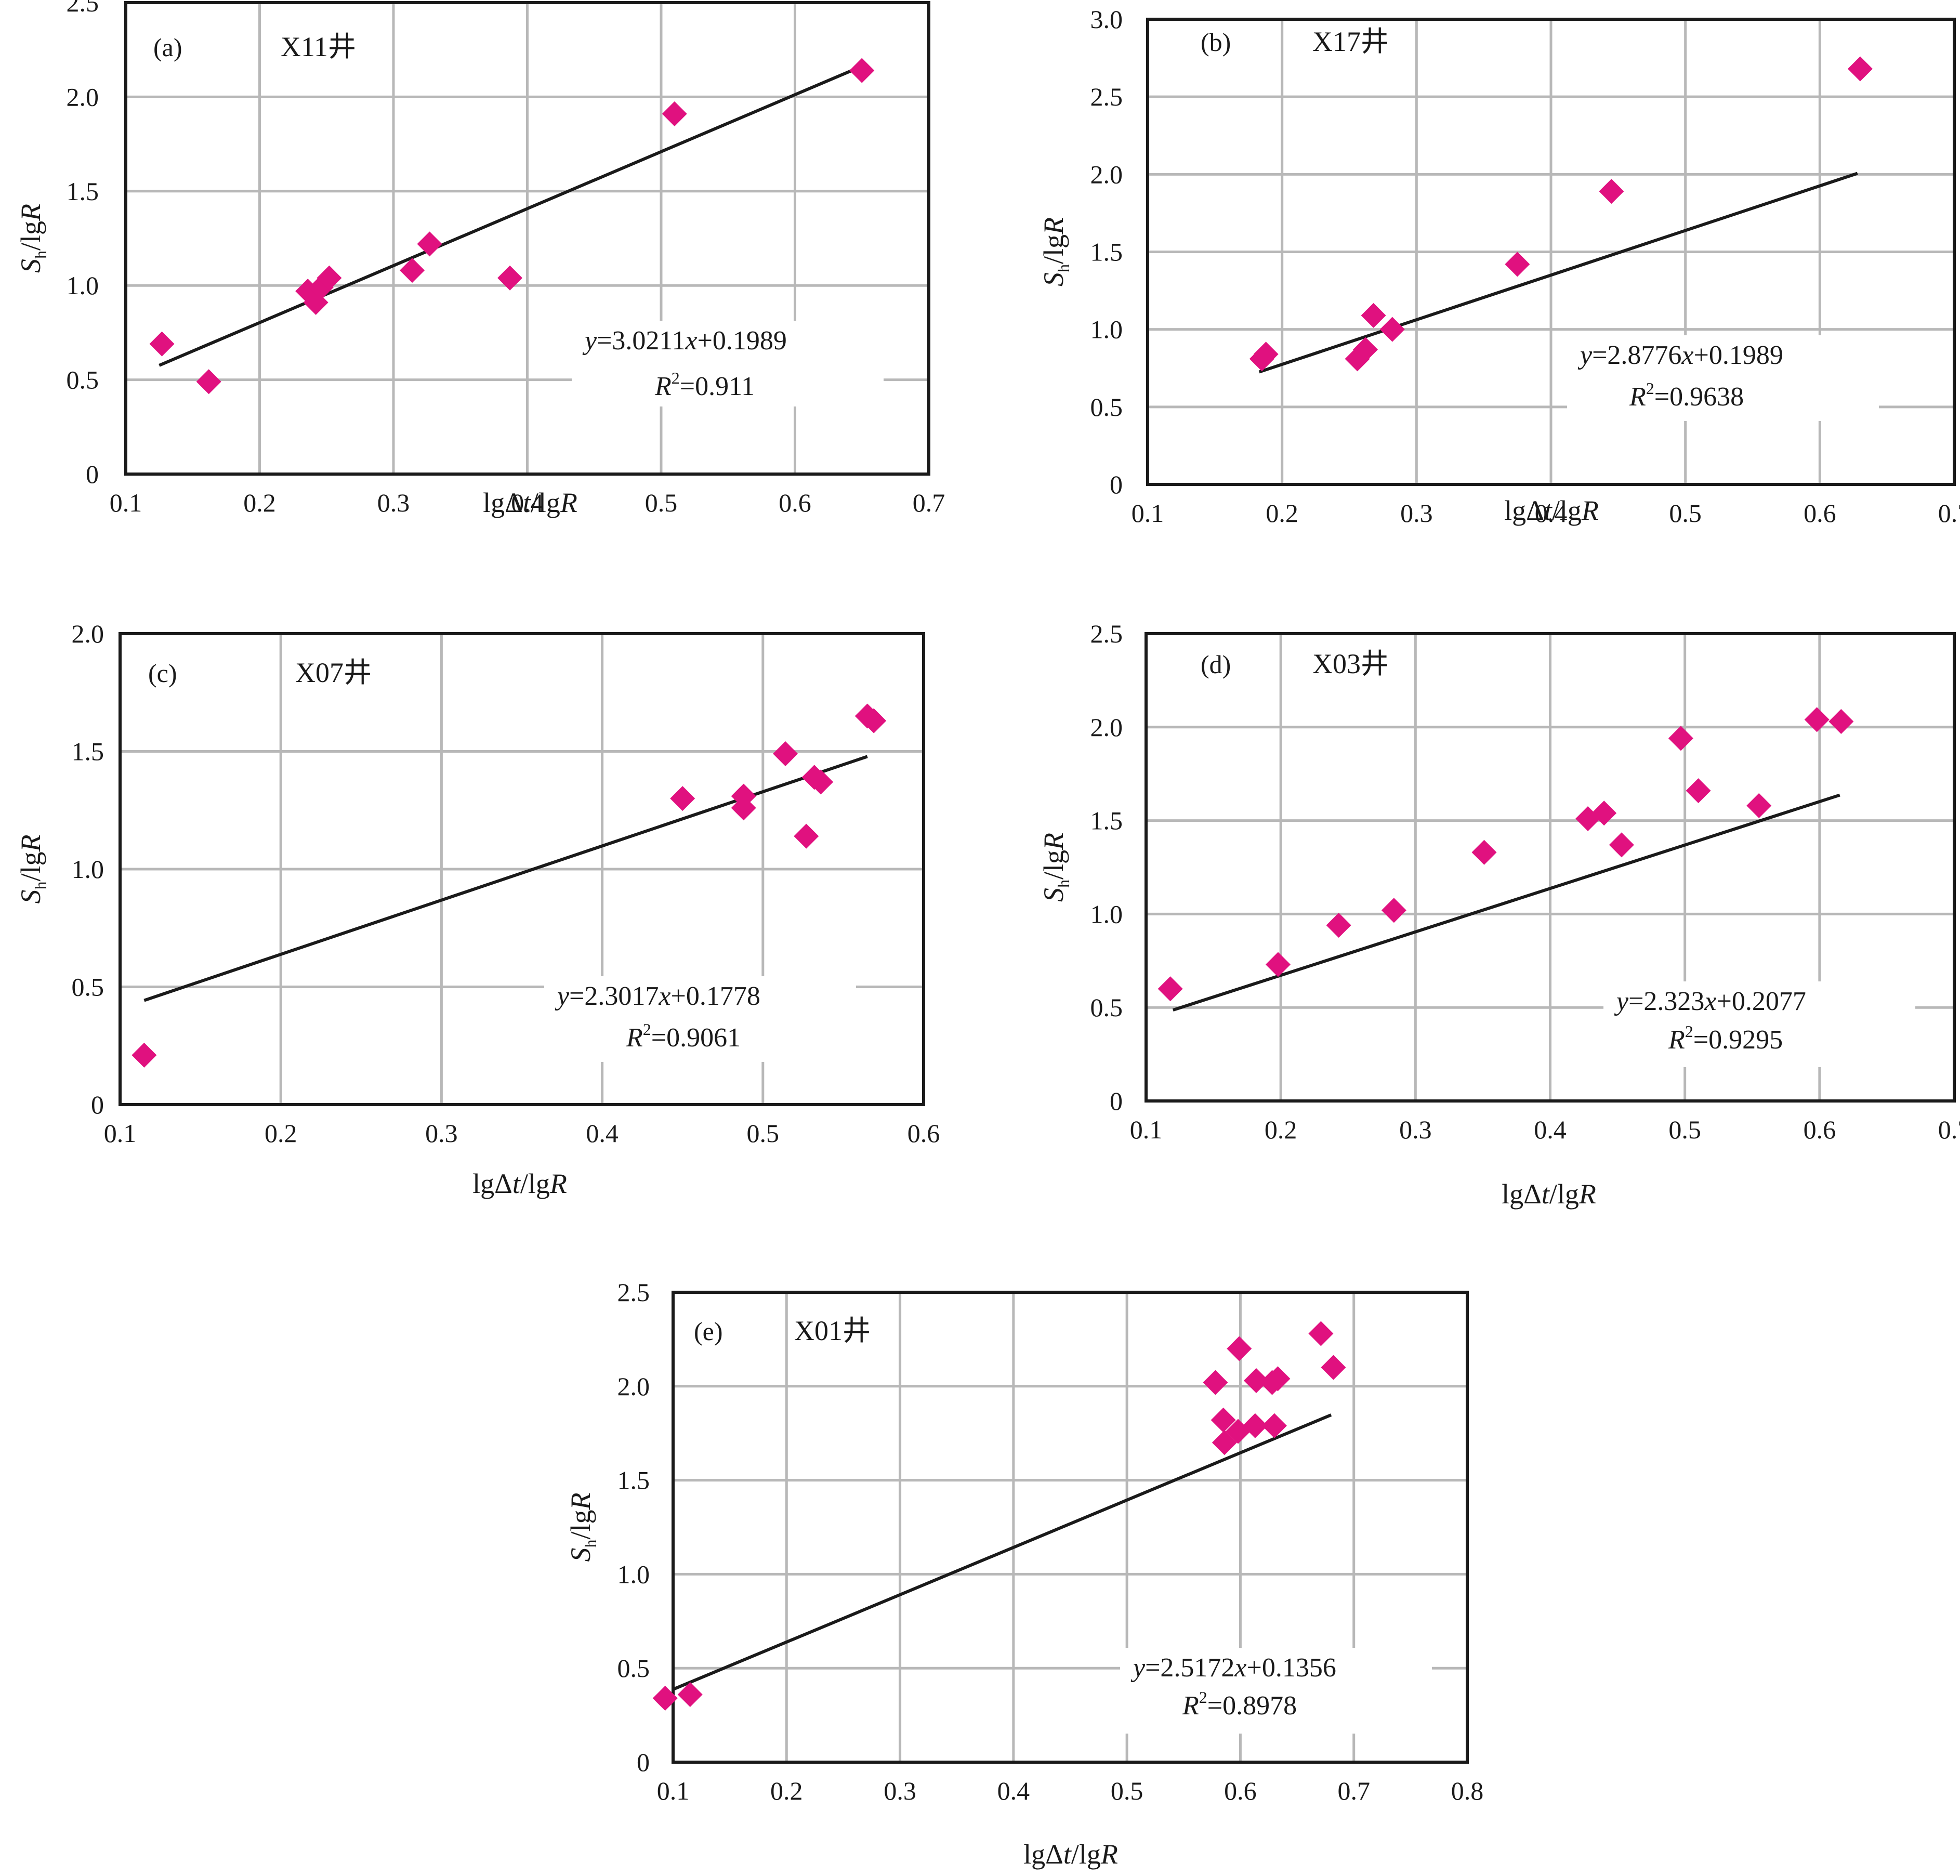  Describe the element at coordinates (1106, 329) in the screenshot. I see `y-tick-label: 1.0` at that location.